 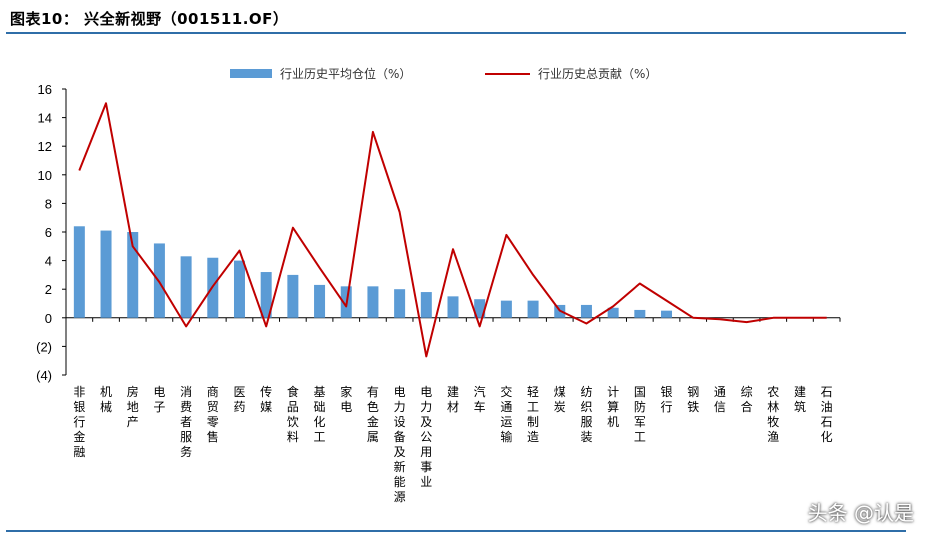 I want to click on y-tick-label: (2), so click(x=44, y=346).